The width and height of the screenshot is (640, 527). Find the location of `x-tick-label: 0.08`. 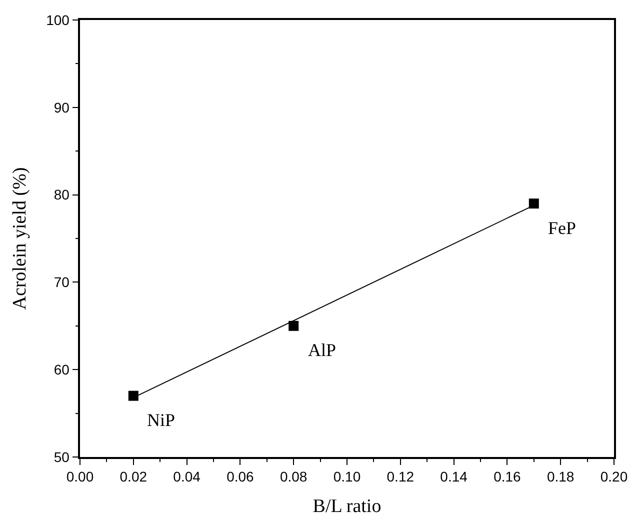

x-tick-label: 0.08 is located at coordinates (294, 476).